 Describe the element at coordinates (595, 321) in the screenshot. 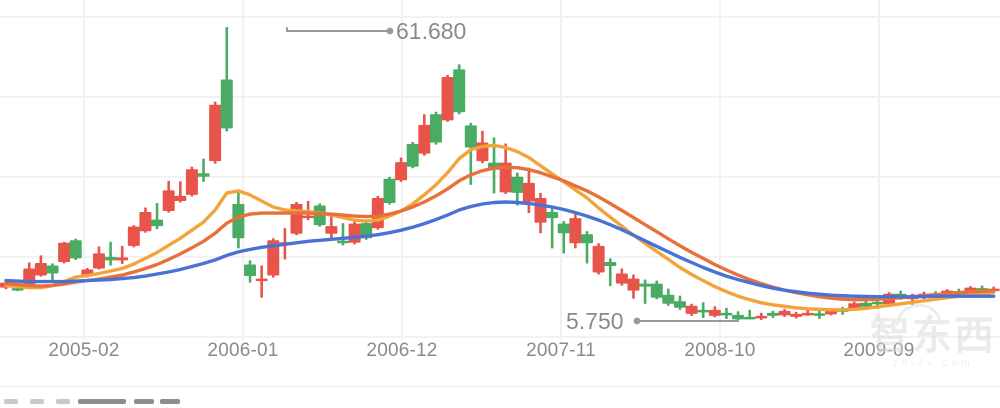

I see `low-annotation-label: 5.750` at that location.